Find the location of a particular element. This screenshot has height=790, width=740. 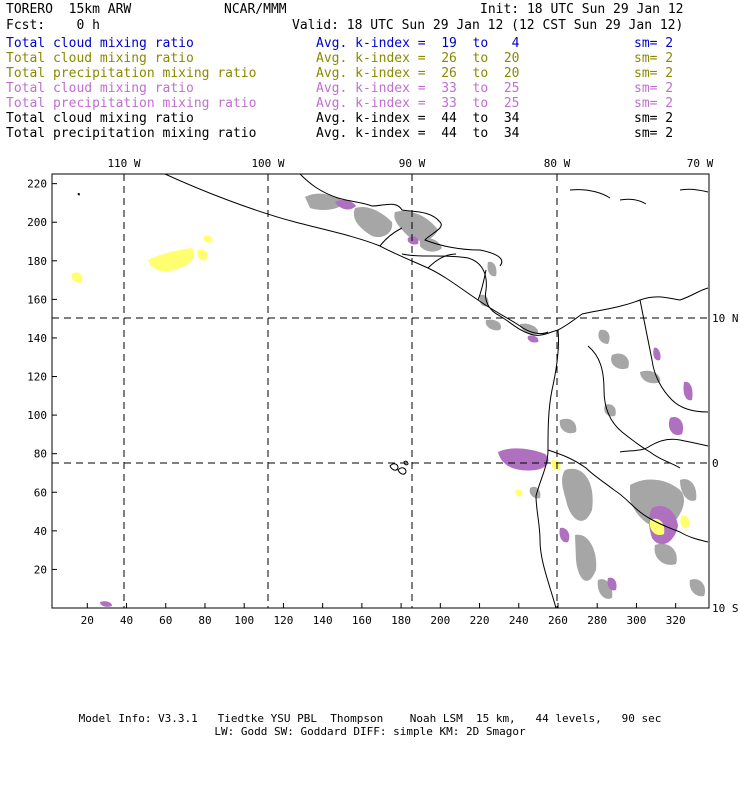

bottom-axis-label: 300 is located at coordinates (636, 620).